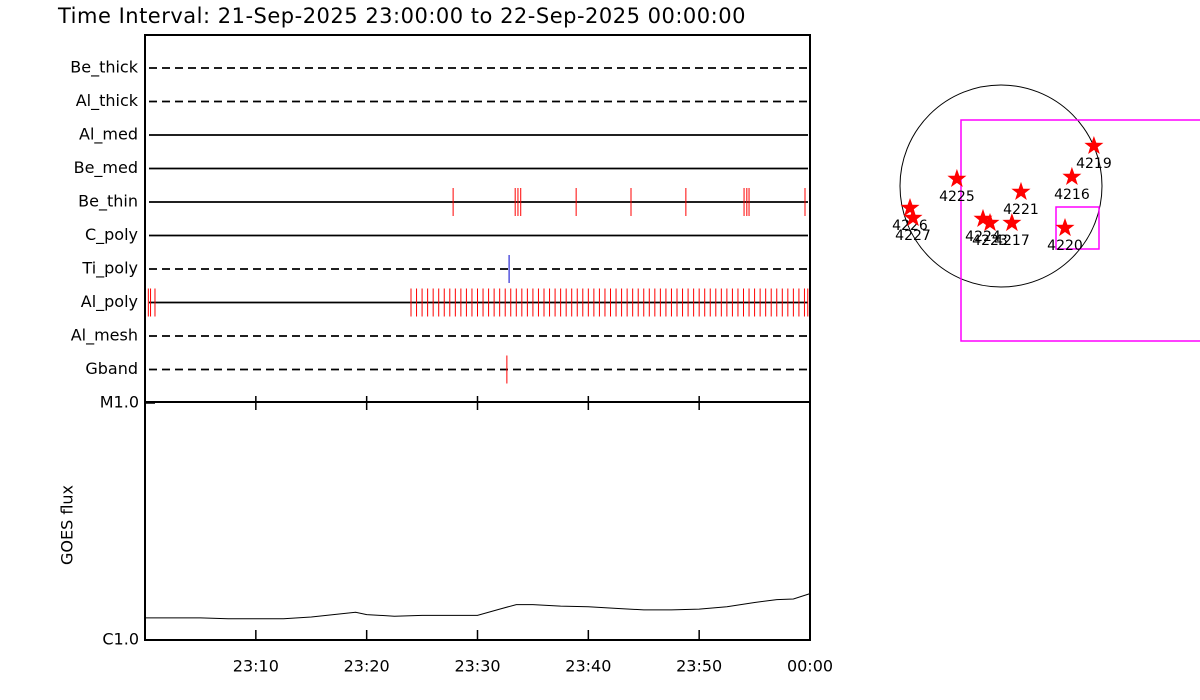 The height and width of the screenshot is (700, 1200). What do you see at coordinates (478, 606) in the screenshot?
I see `goes-line` at bounding box center [478, 606].